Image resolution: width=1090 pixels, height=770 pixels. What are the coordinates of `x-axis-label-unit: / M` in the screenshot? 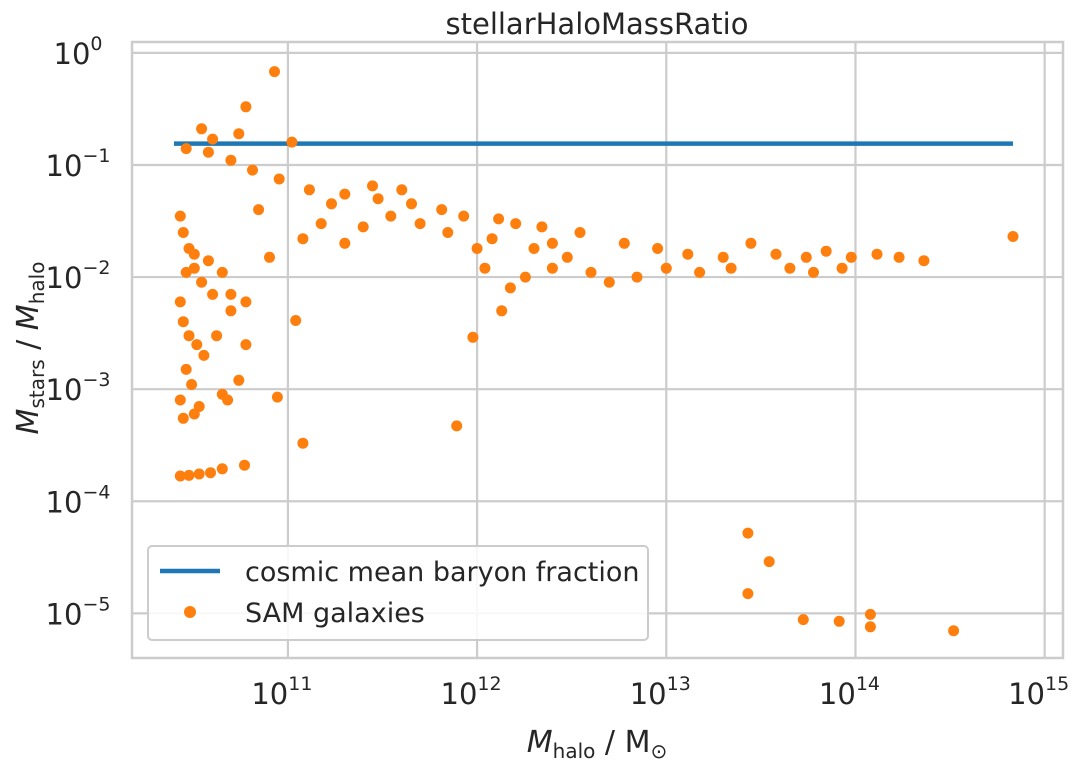 It's located at (622, 742).